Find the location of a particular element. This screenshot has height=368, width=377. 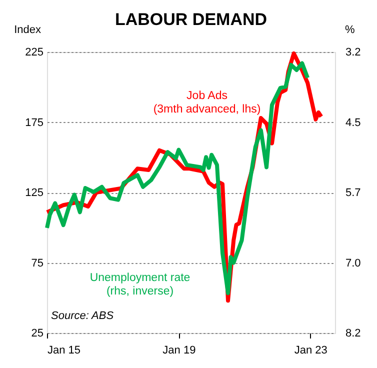

chart-title: LABOUR DEMAND is located at coordinates (191, 19).